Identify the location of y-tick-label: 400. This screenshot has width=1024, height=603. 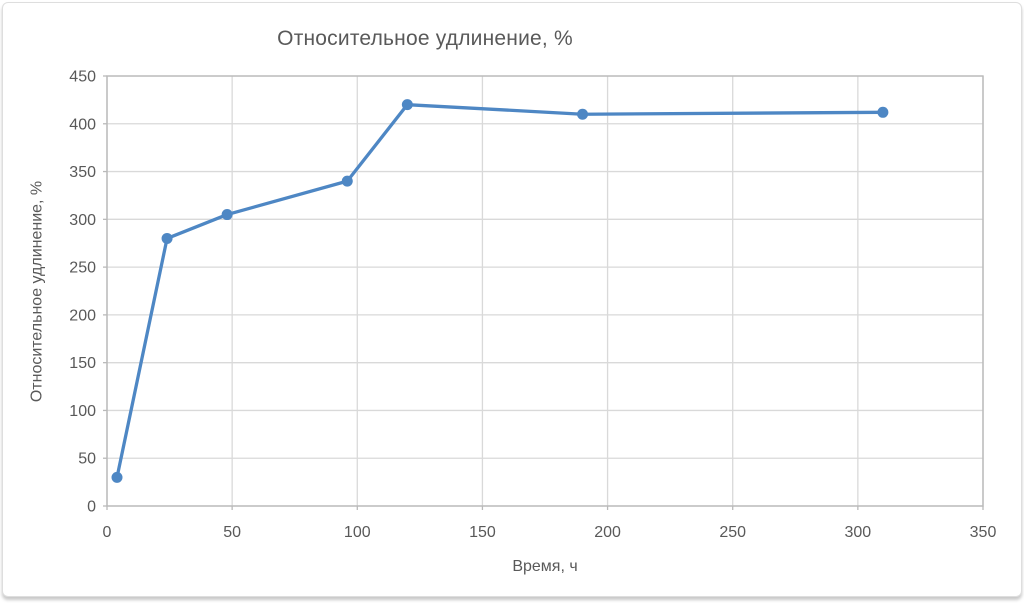
(82, 124).